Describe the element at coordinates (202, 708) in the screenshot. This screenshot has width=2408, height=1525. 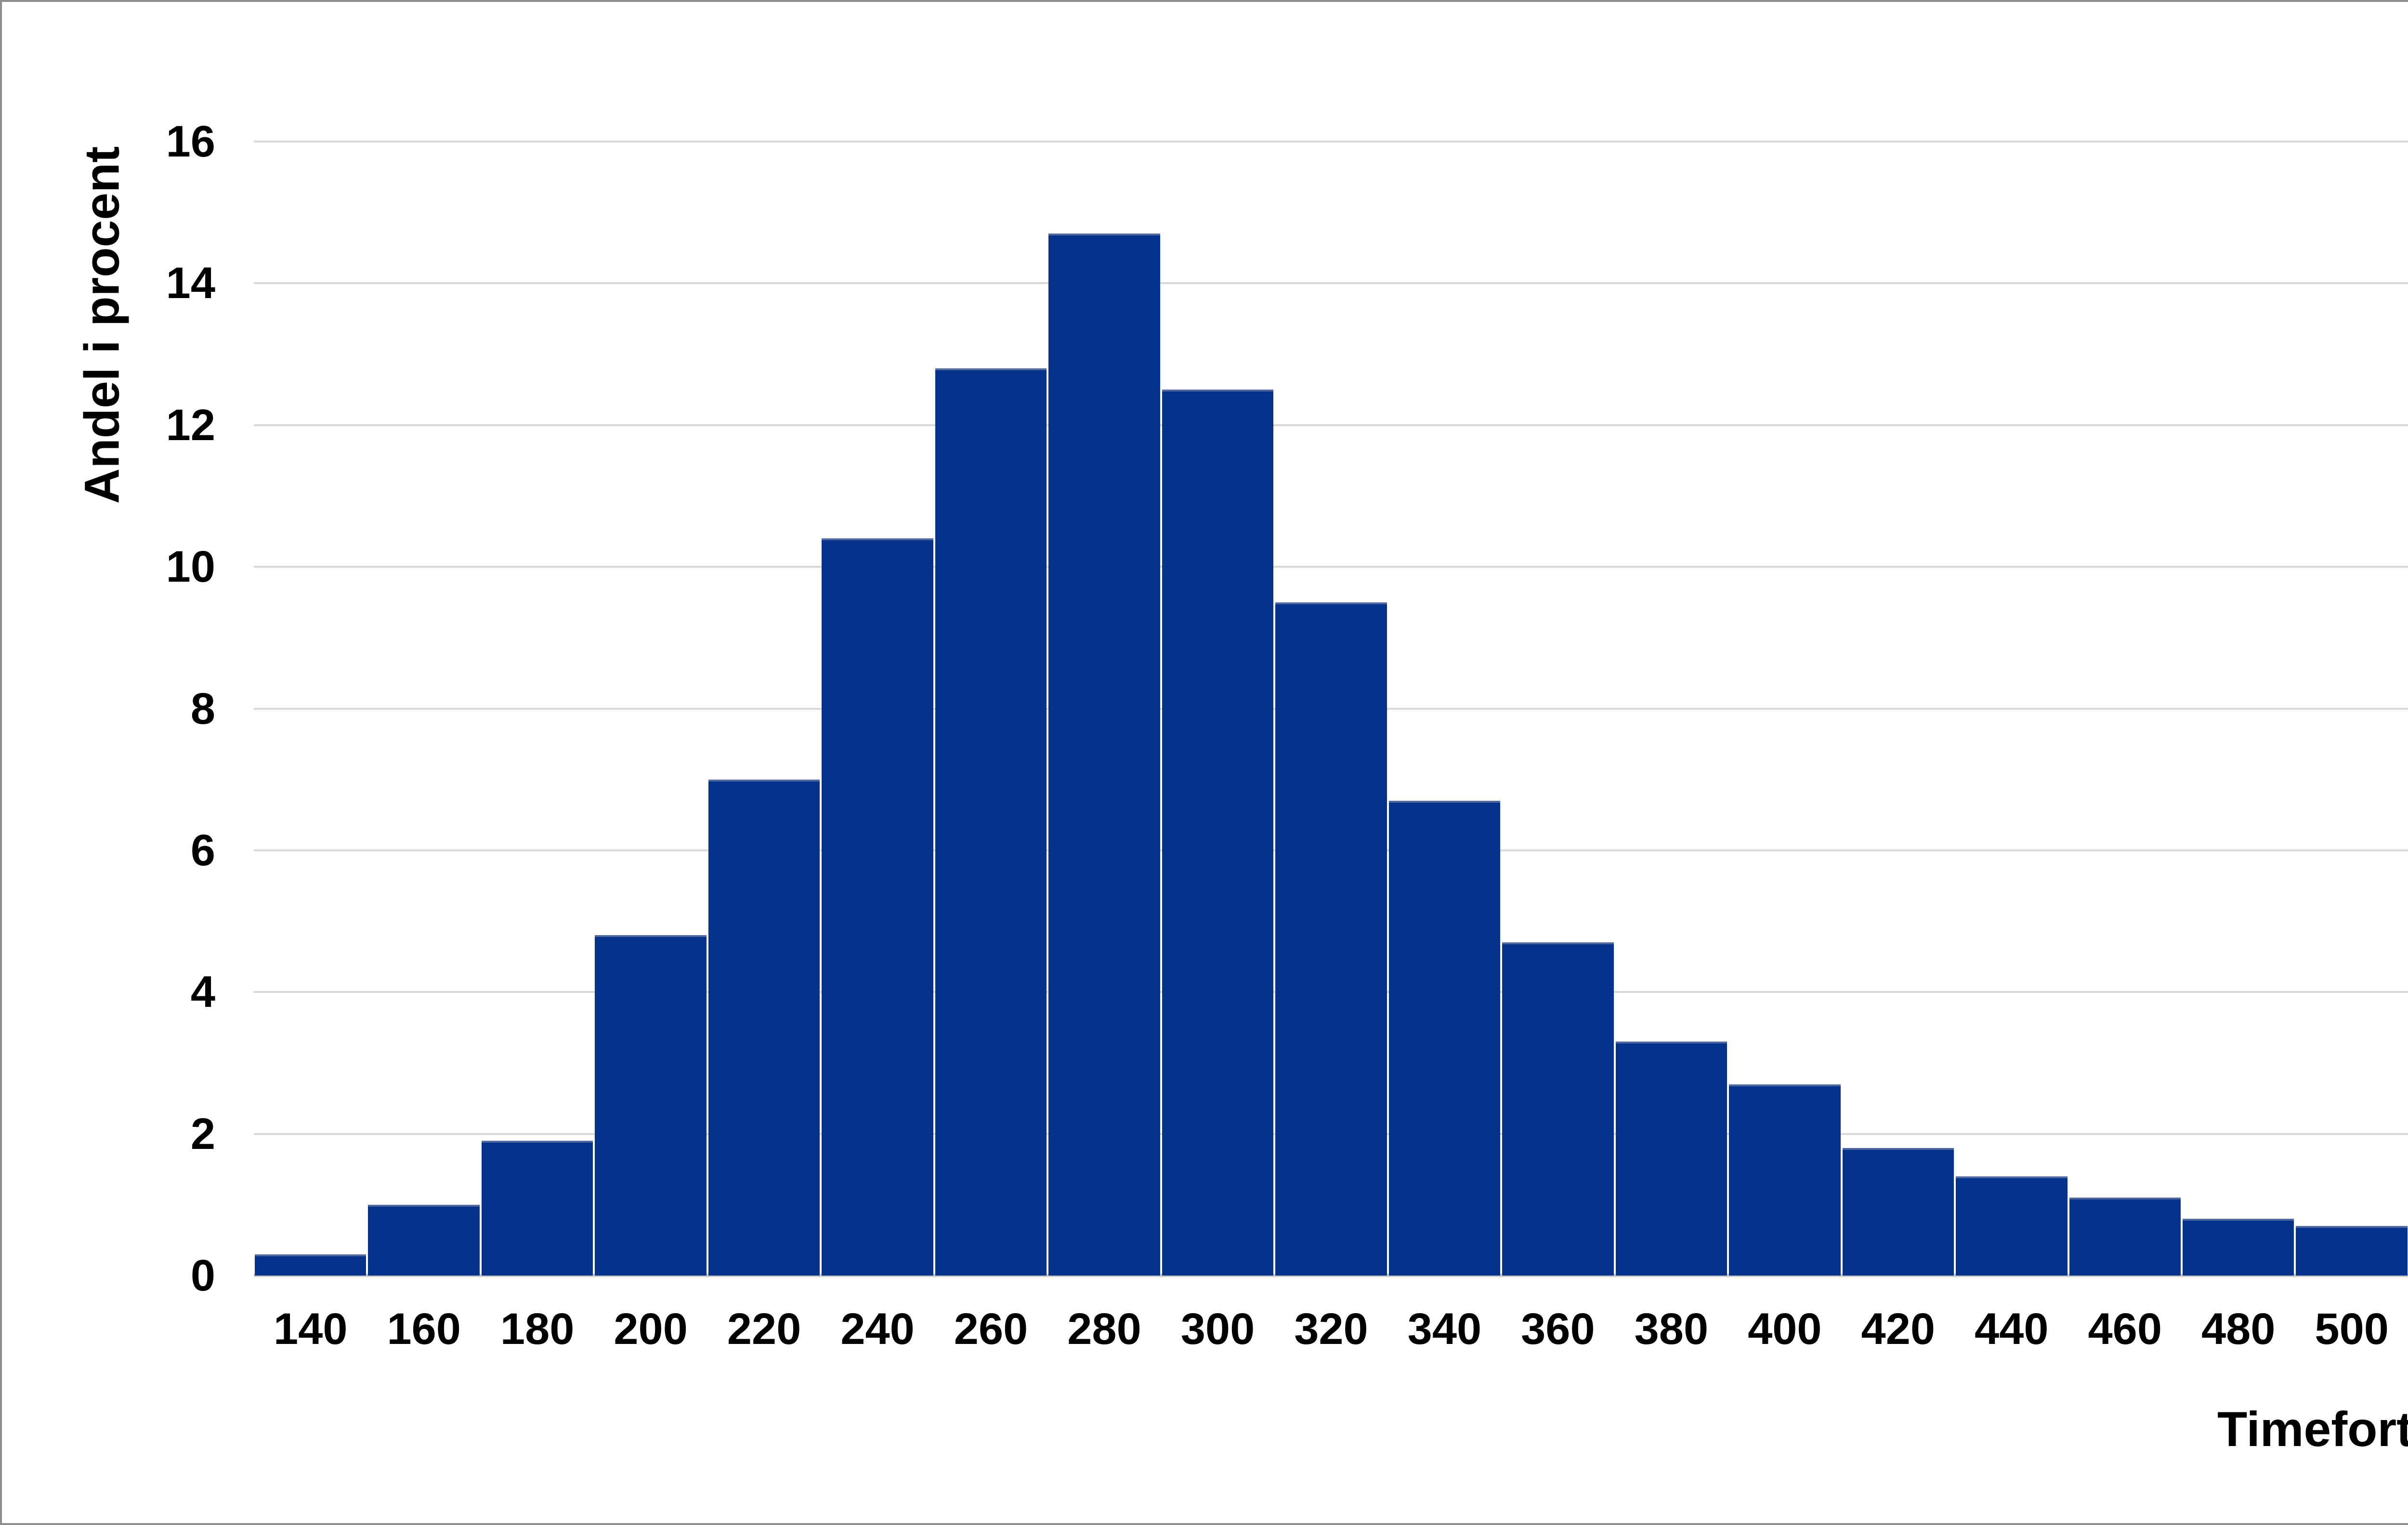
I see `y-tick-label-8: 8` at that location.